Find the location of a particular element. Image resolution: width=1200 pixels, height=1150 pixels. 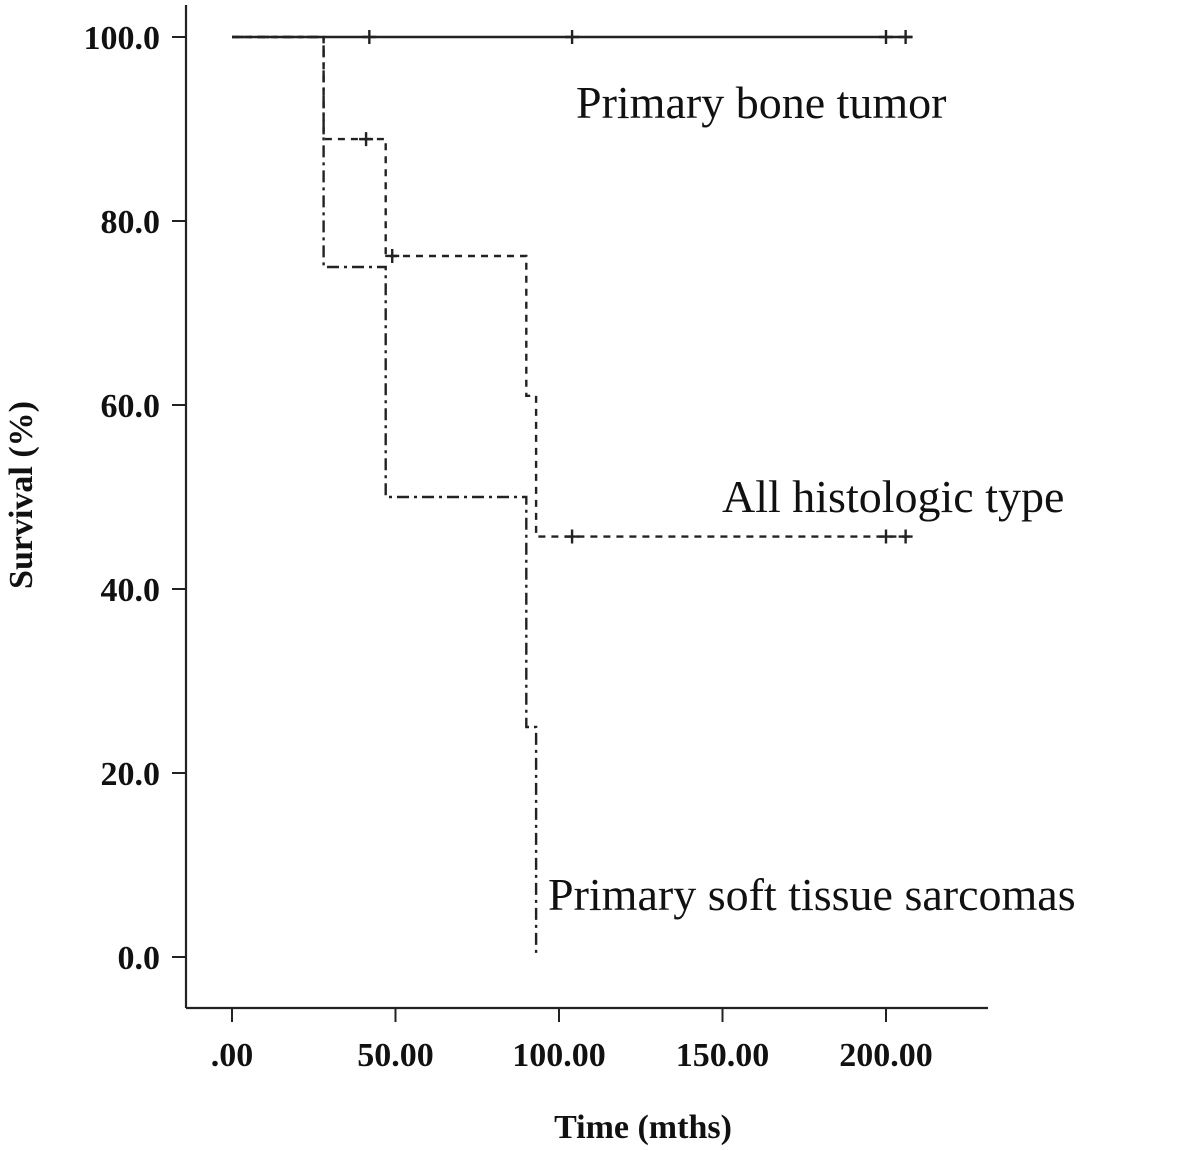

x-tick-label-4: 200.00 is located at coordinates (886, 1055).